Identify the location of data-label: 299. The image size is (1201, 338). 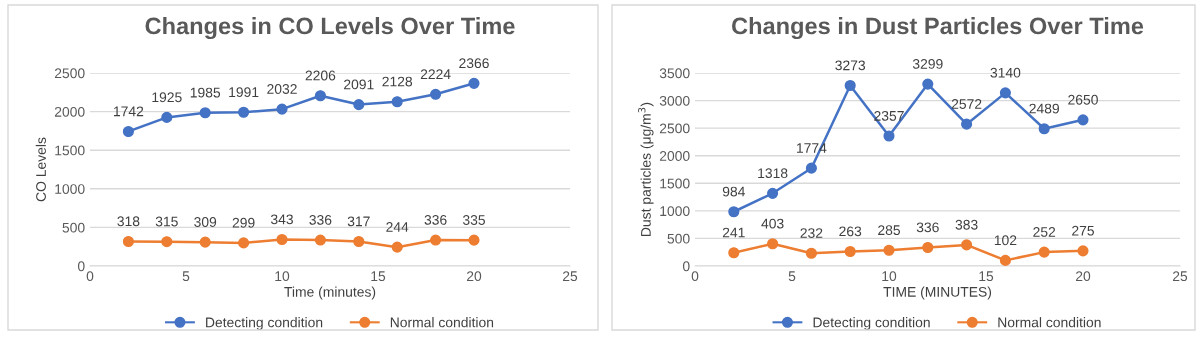
(243, 222).